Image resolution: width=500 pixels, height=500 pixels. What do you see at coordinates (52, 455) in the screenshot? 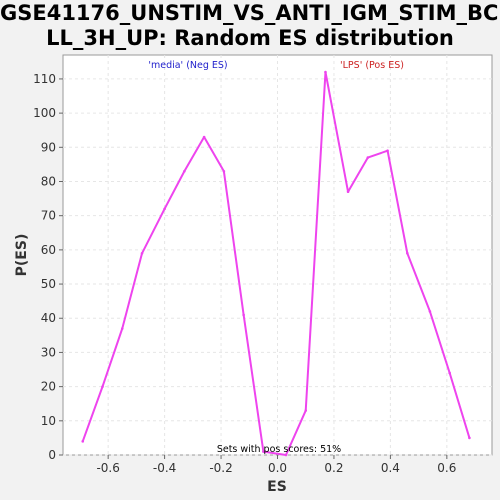
I see `y-tick-label: 0` at bounding box center [52, 455].